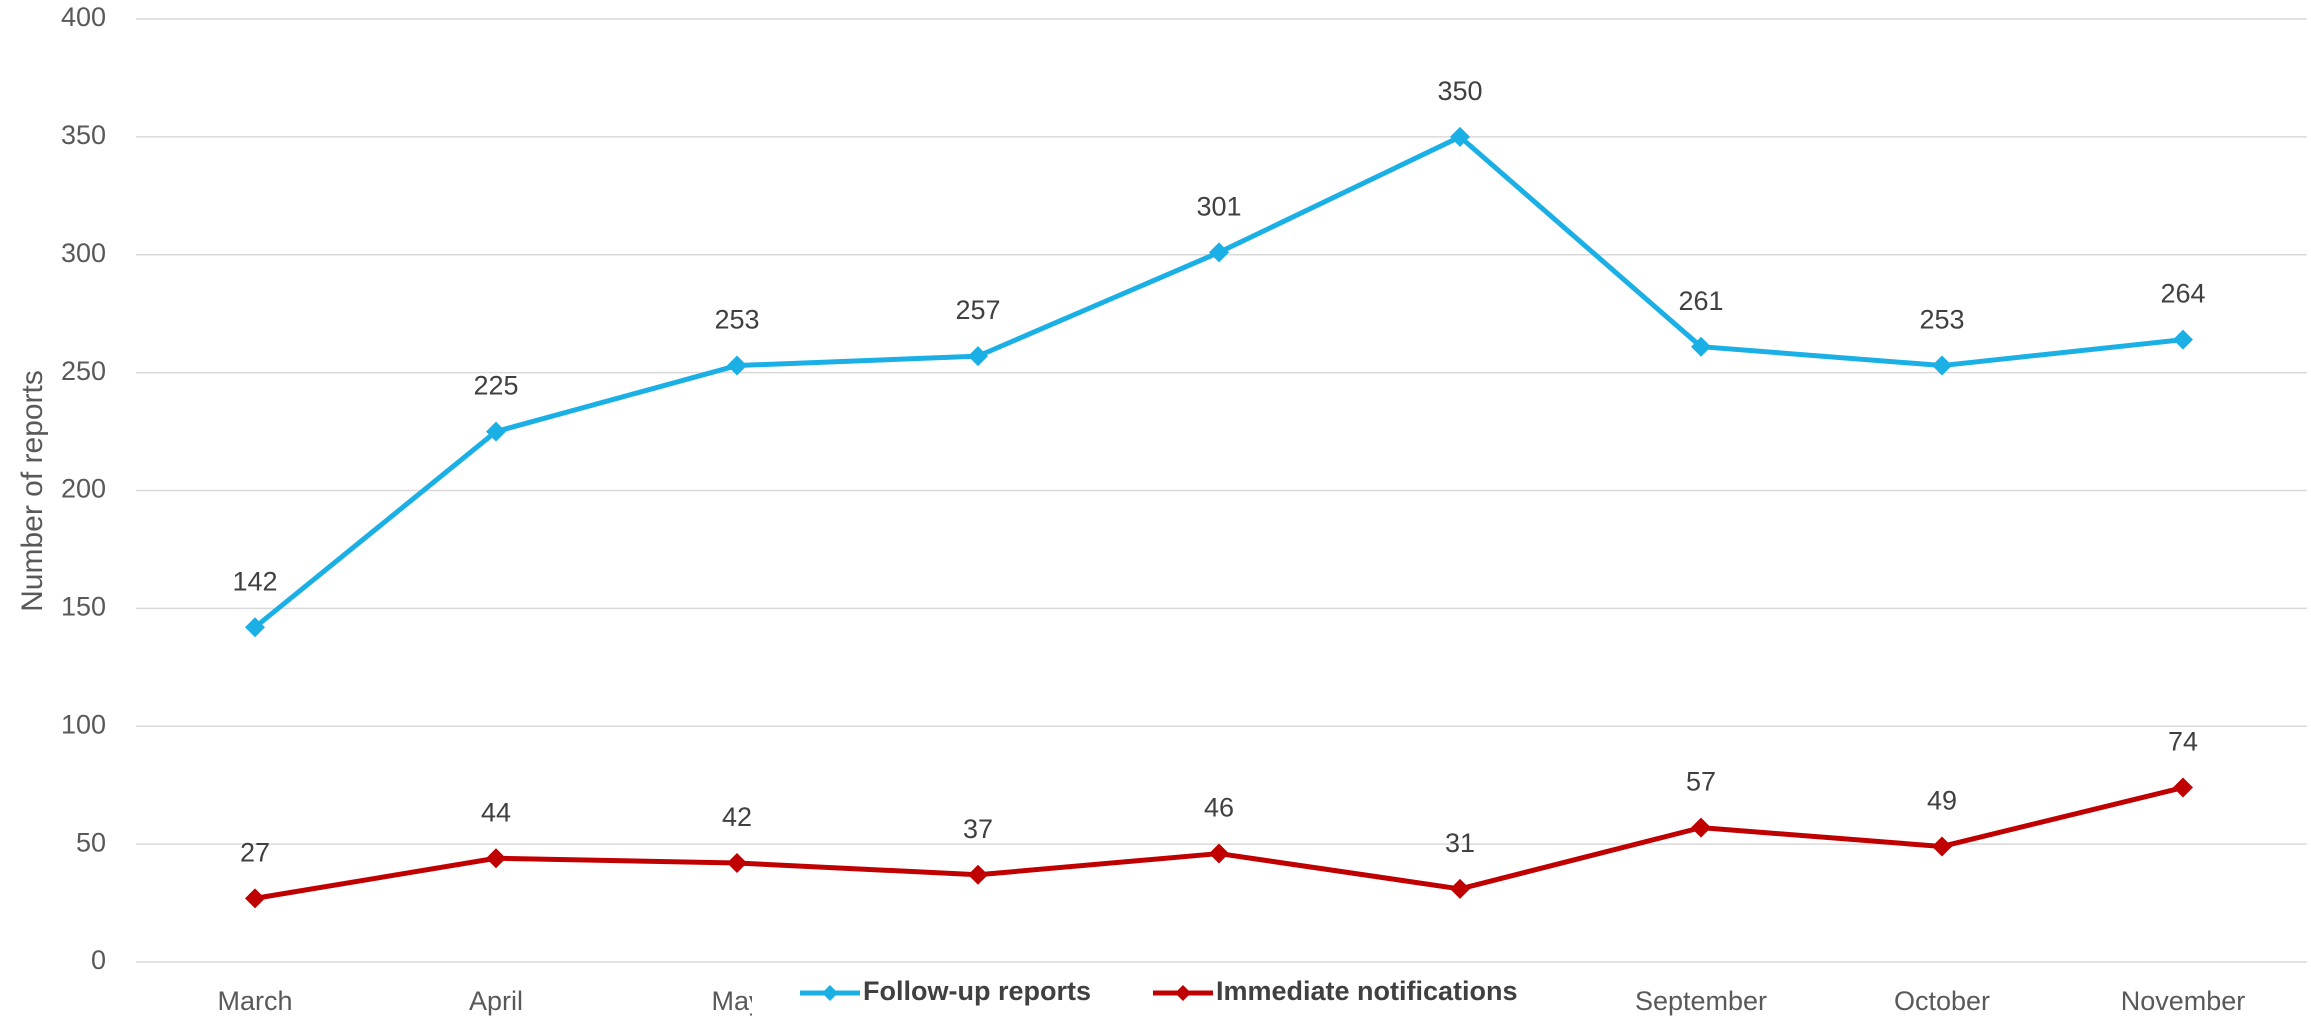 This screenshot has width=2311, height=1018. I want to click on data-label: 49, so click(1942, 801).